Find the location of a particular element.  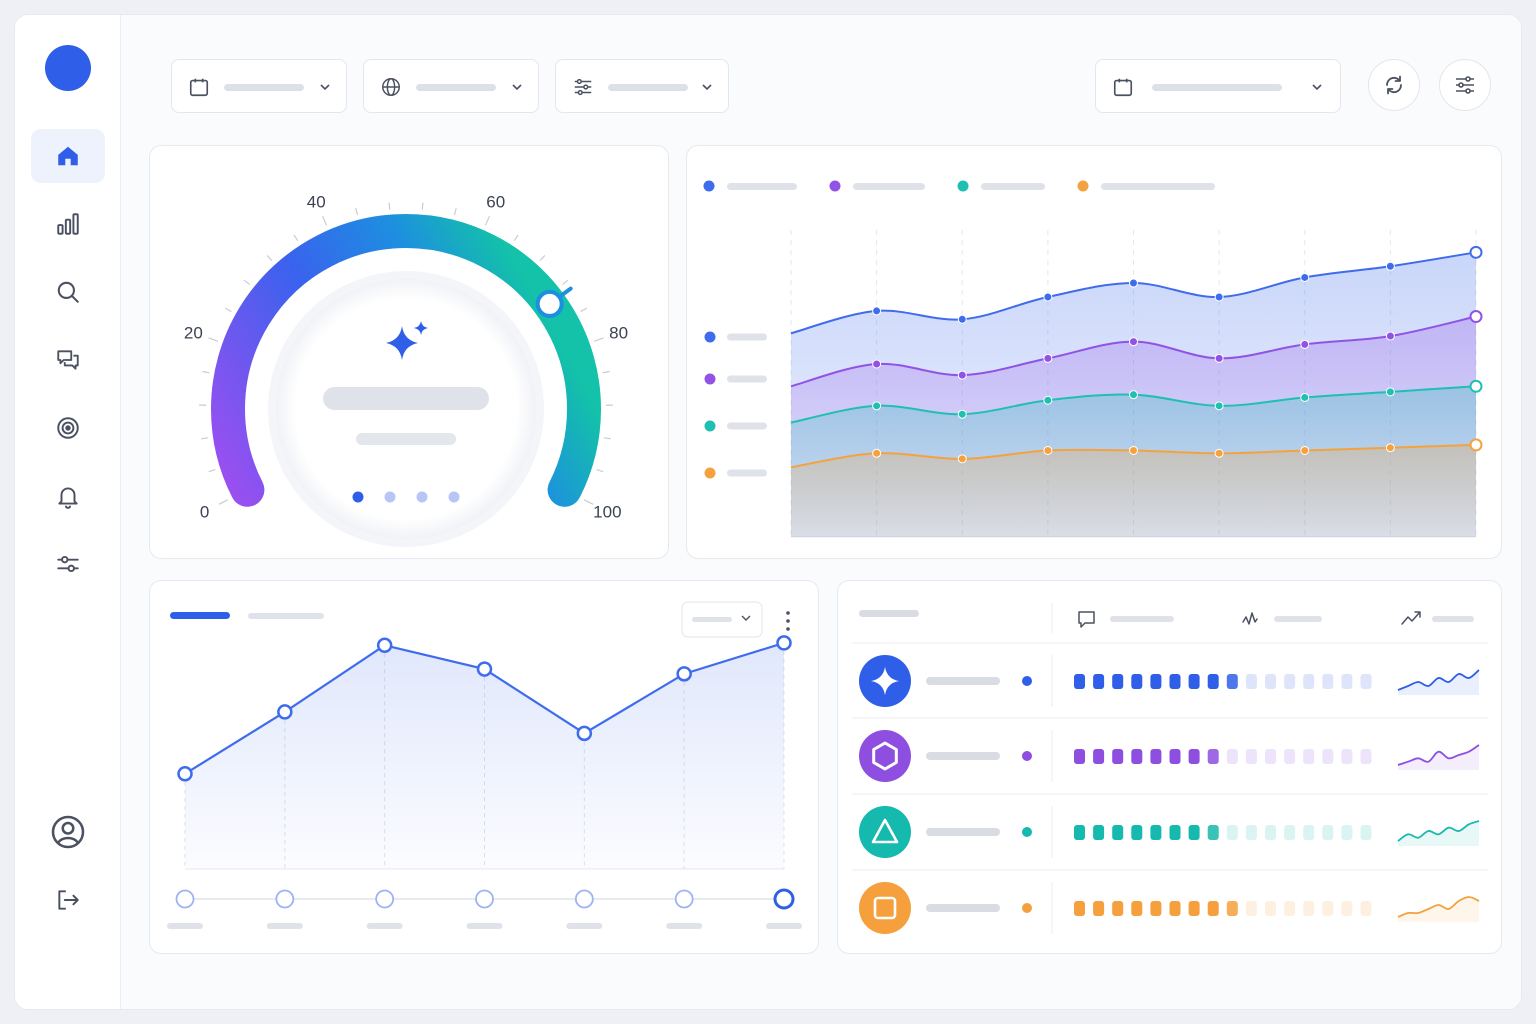

more-options-icon is located at coordinates (788, 621).